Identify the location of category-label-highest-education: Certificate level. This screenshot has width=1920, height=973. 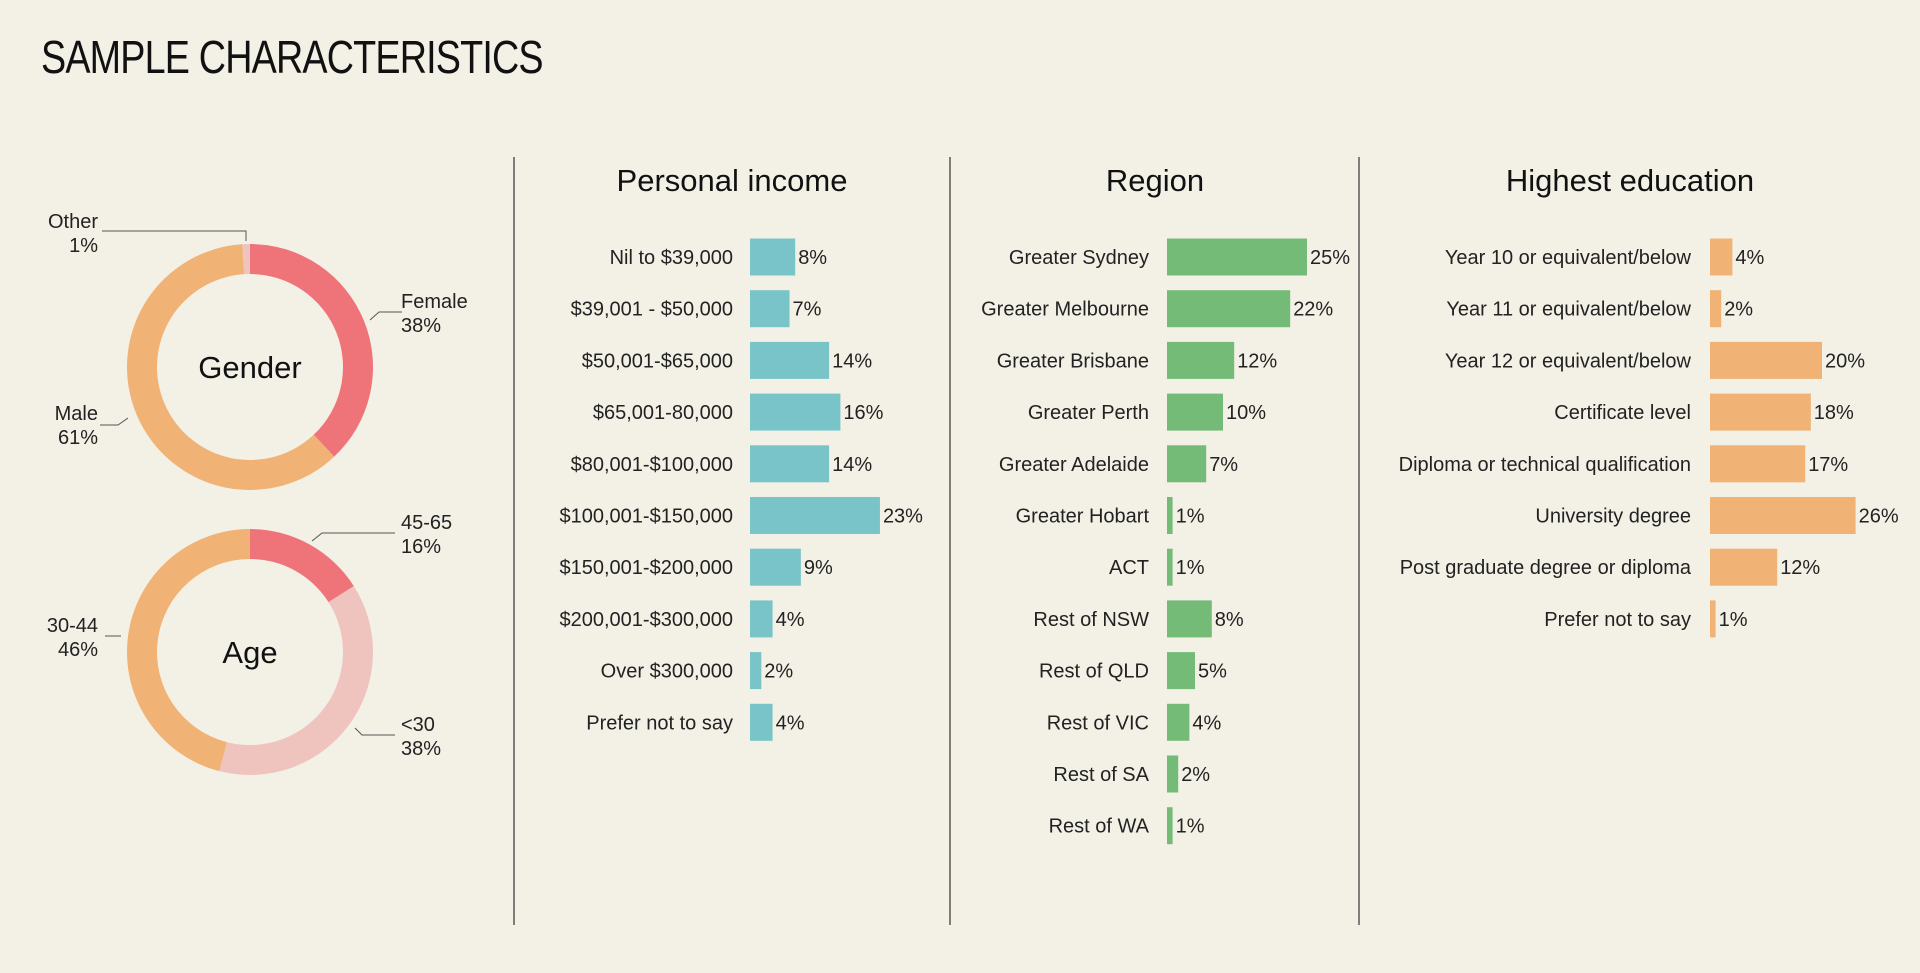
(1622, 413).